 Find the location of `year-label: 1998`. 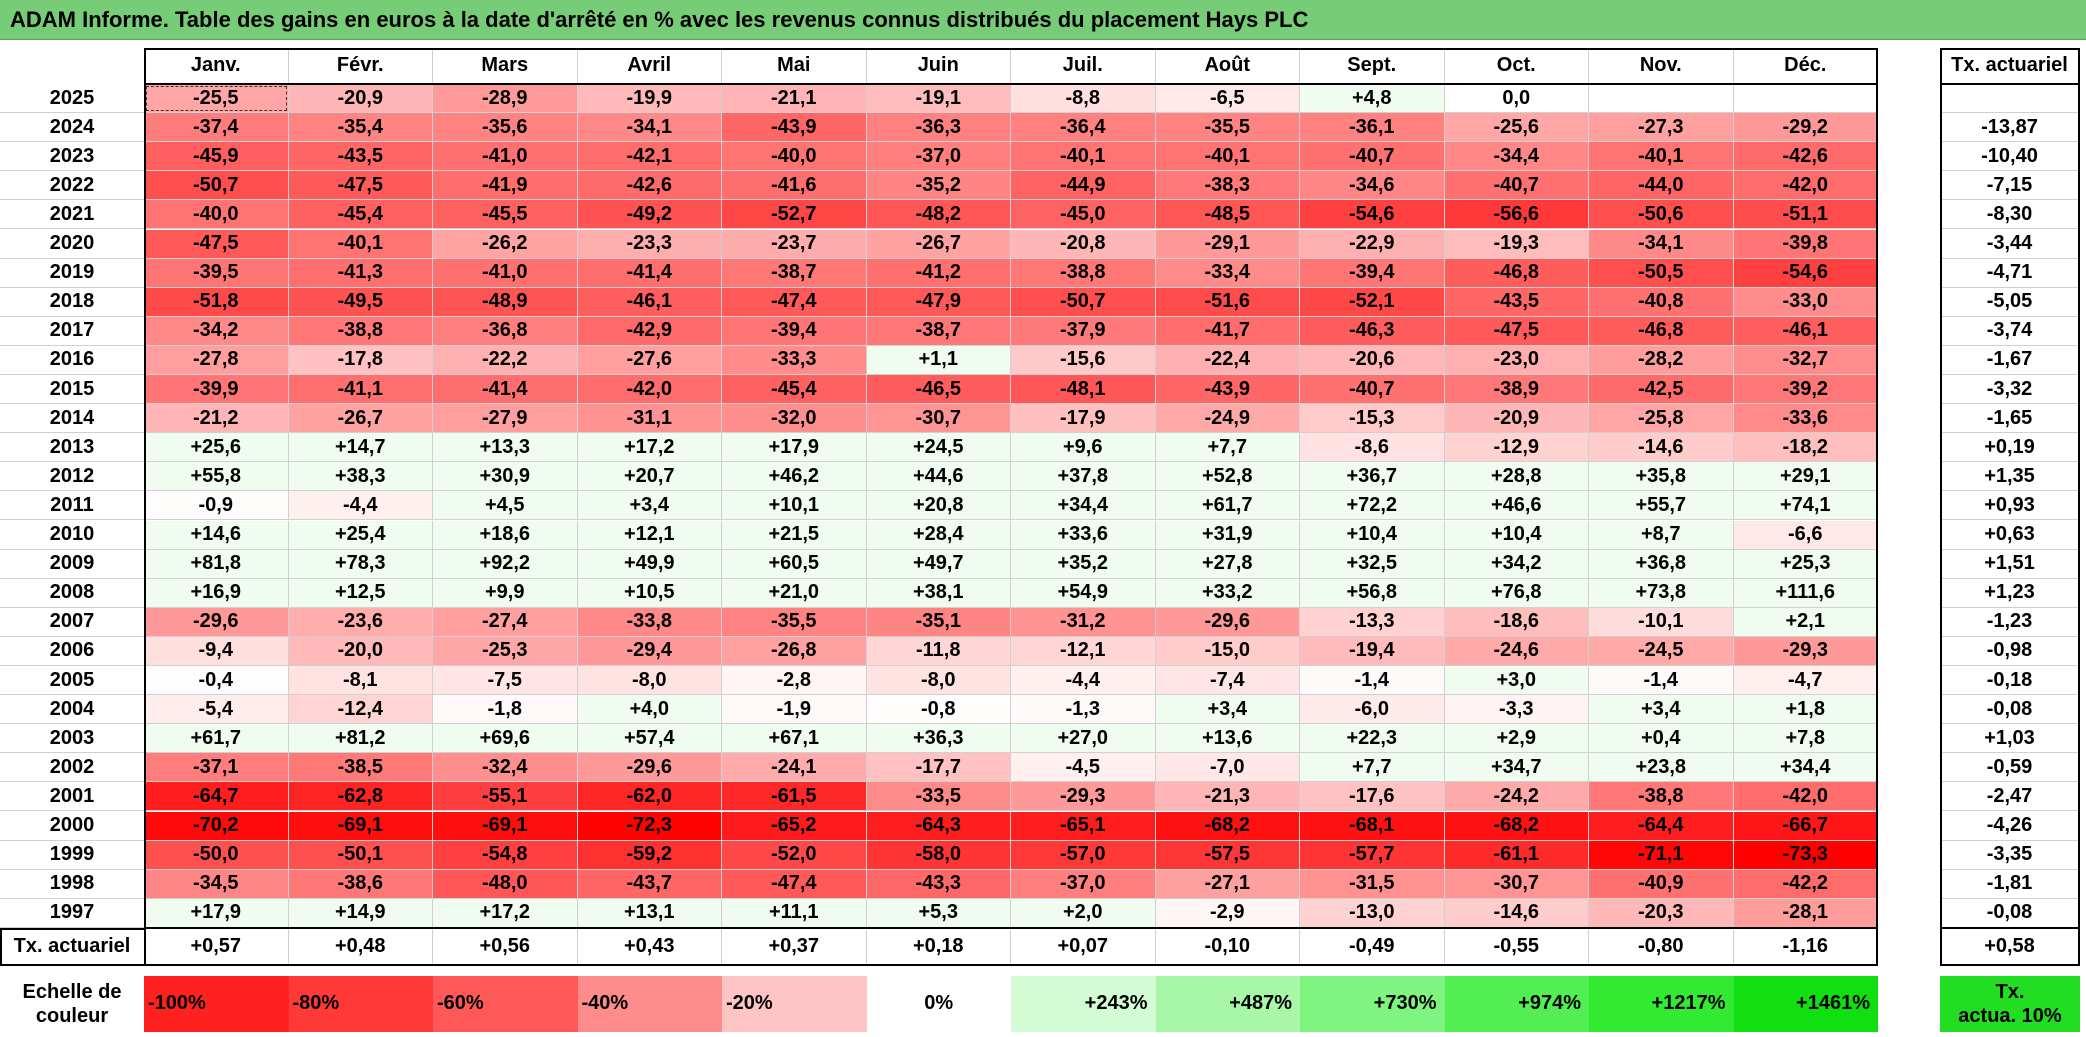

year-label: 1998 is located at coordinates (72, 884).